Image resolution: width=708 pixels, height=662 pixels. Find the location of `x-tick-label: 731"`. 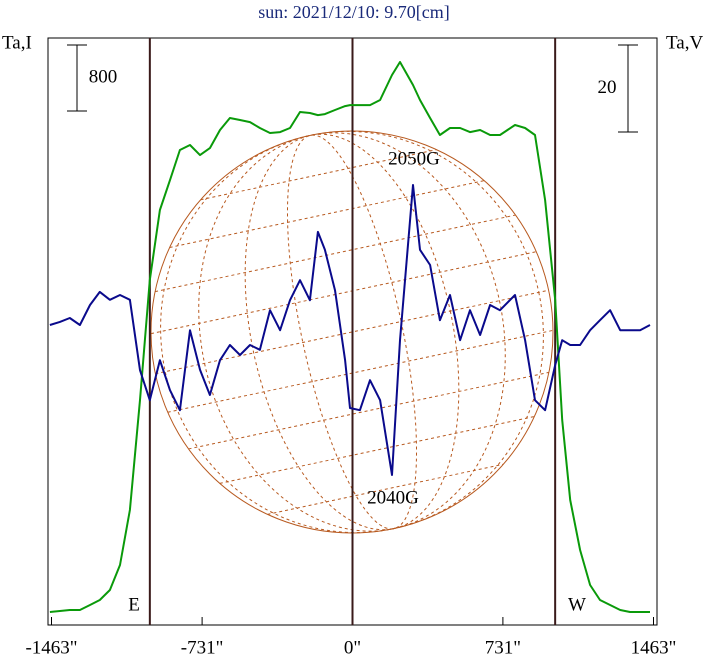

x-tick-label: 731" is located at coordinates (503, 647).